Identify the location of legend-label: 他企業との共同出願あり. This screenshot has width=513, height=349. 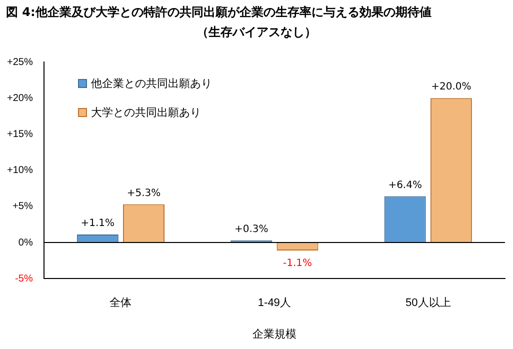
(151, 83).